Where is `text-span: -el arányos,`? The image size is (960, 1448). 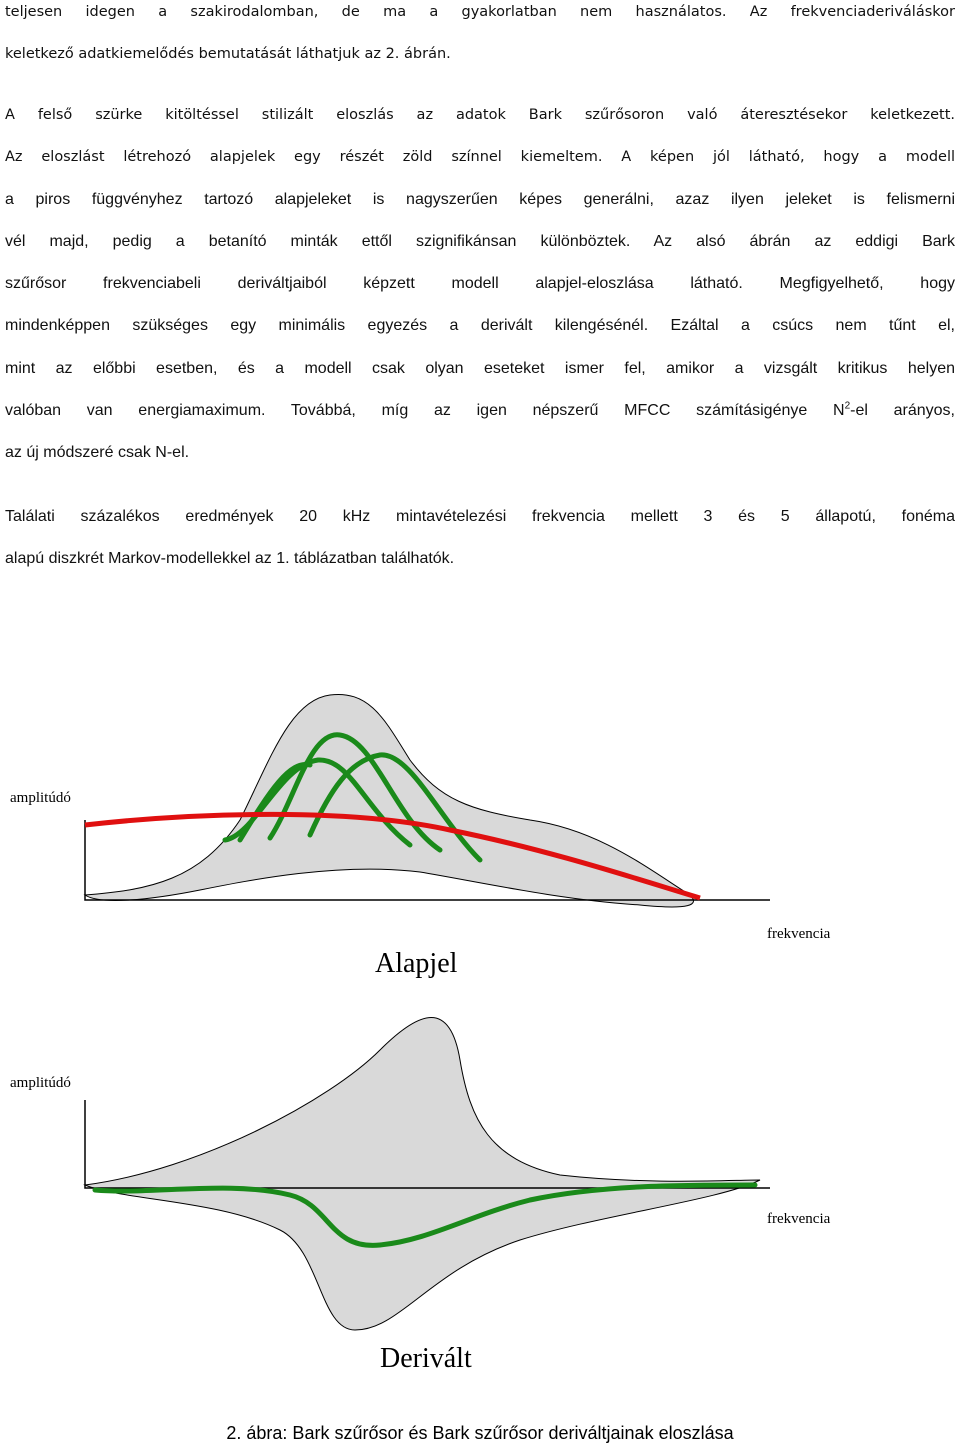
text-span: -el arányos, is located at coordinates (902, 410).